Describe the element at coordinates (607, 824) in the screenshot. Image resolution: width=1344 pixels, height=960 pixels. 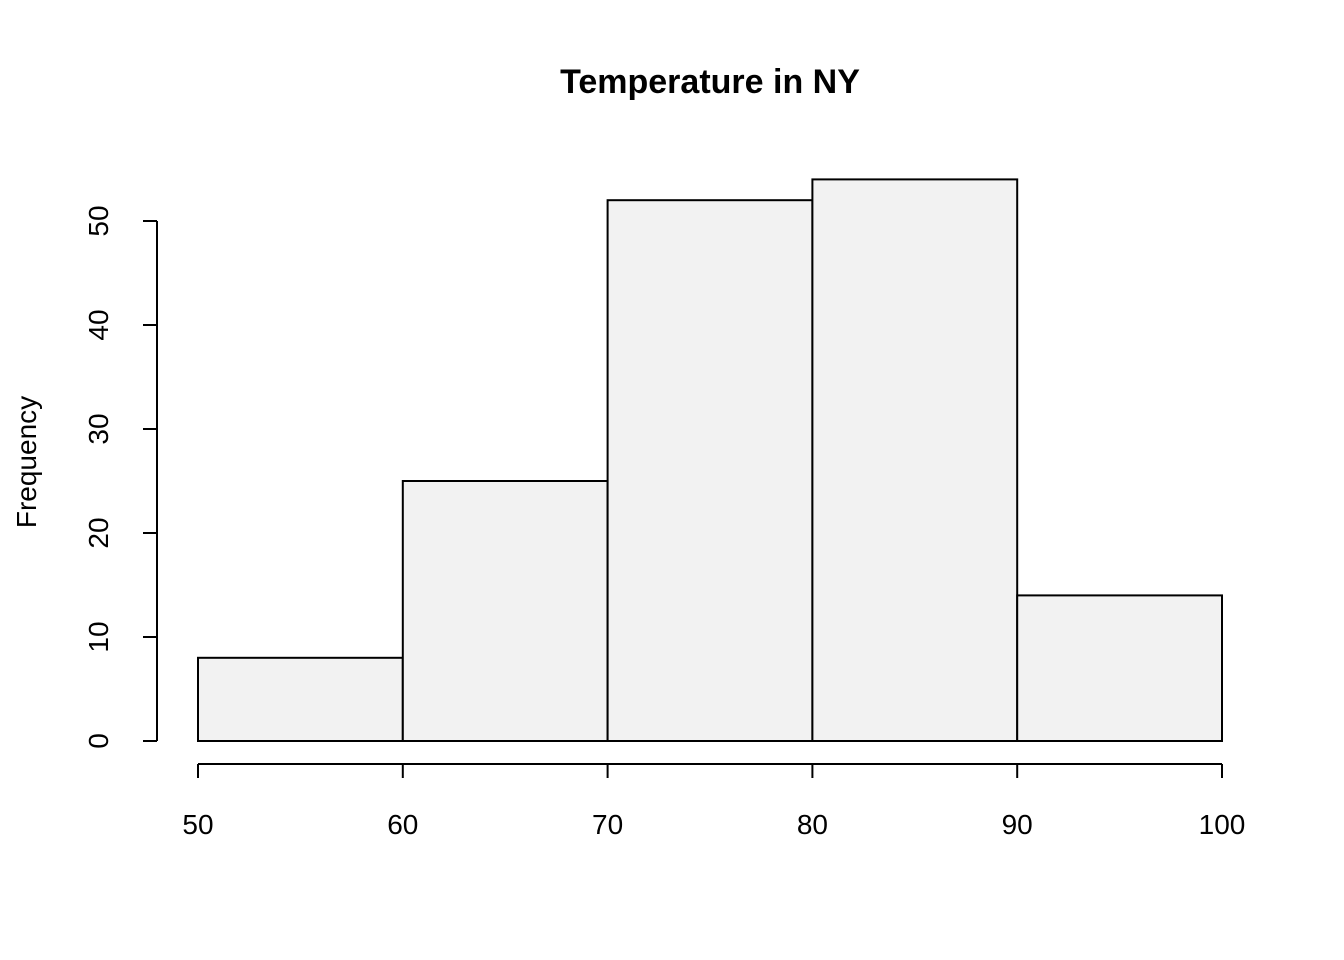
I see `x-tick-label: 70` at that location.